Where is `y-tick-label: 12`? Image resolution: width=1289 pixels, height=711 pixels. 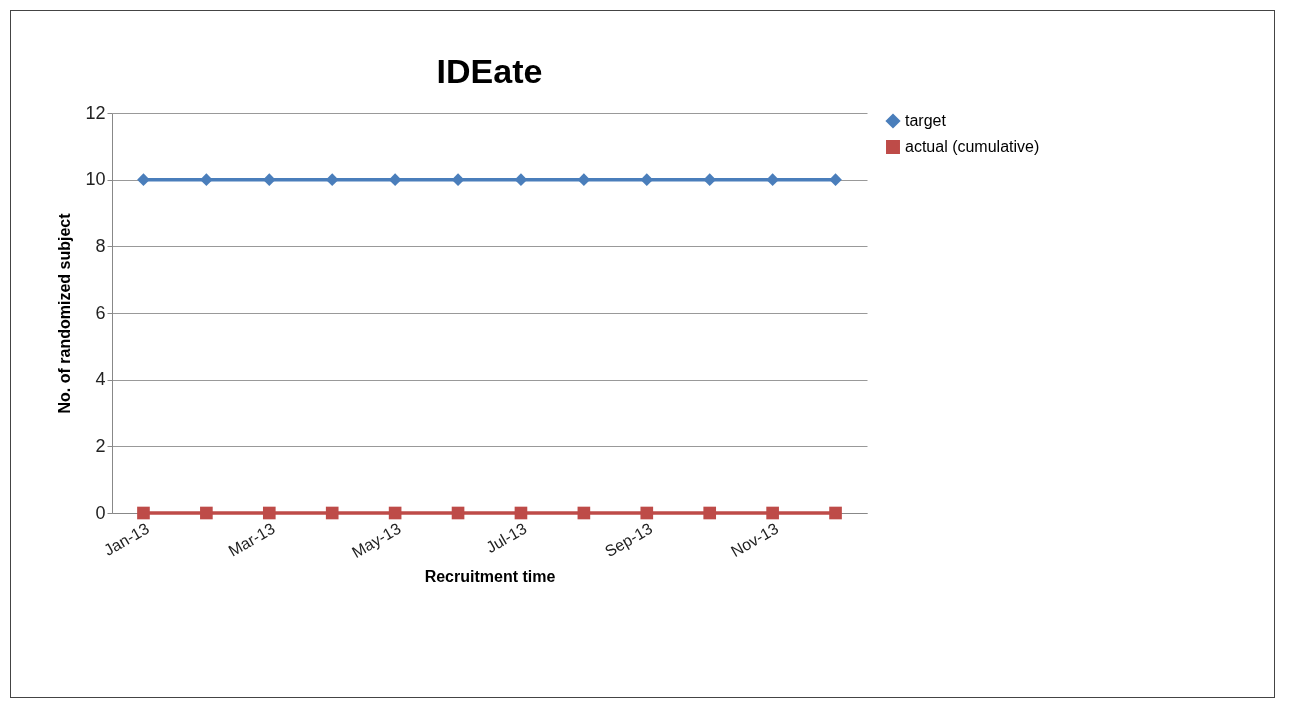
y-tick-label: 12 is located at coordinates (95, 112).